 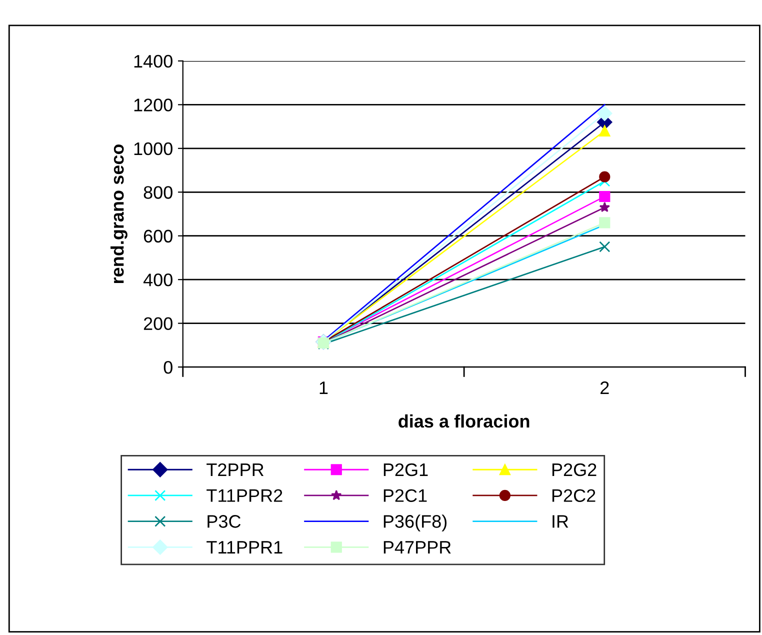 What do you see at coordinates (168, 367) in the screenshot?
I see `y-tick-label: 0` at bounding box center [168, 367].